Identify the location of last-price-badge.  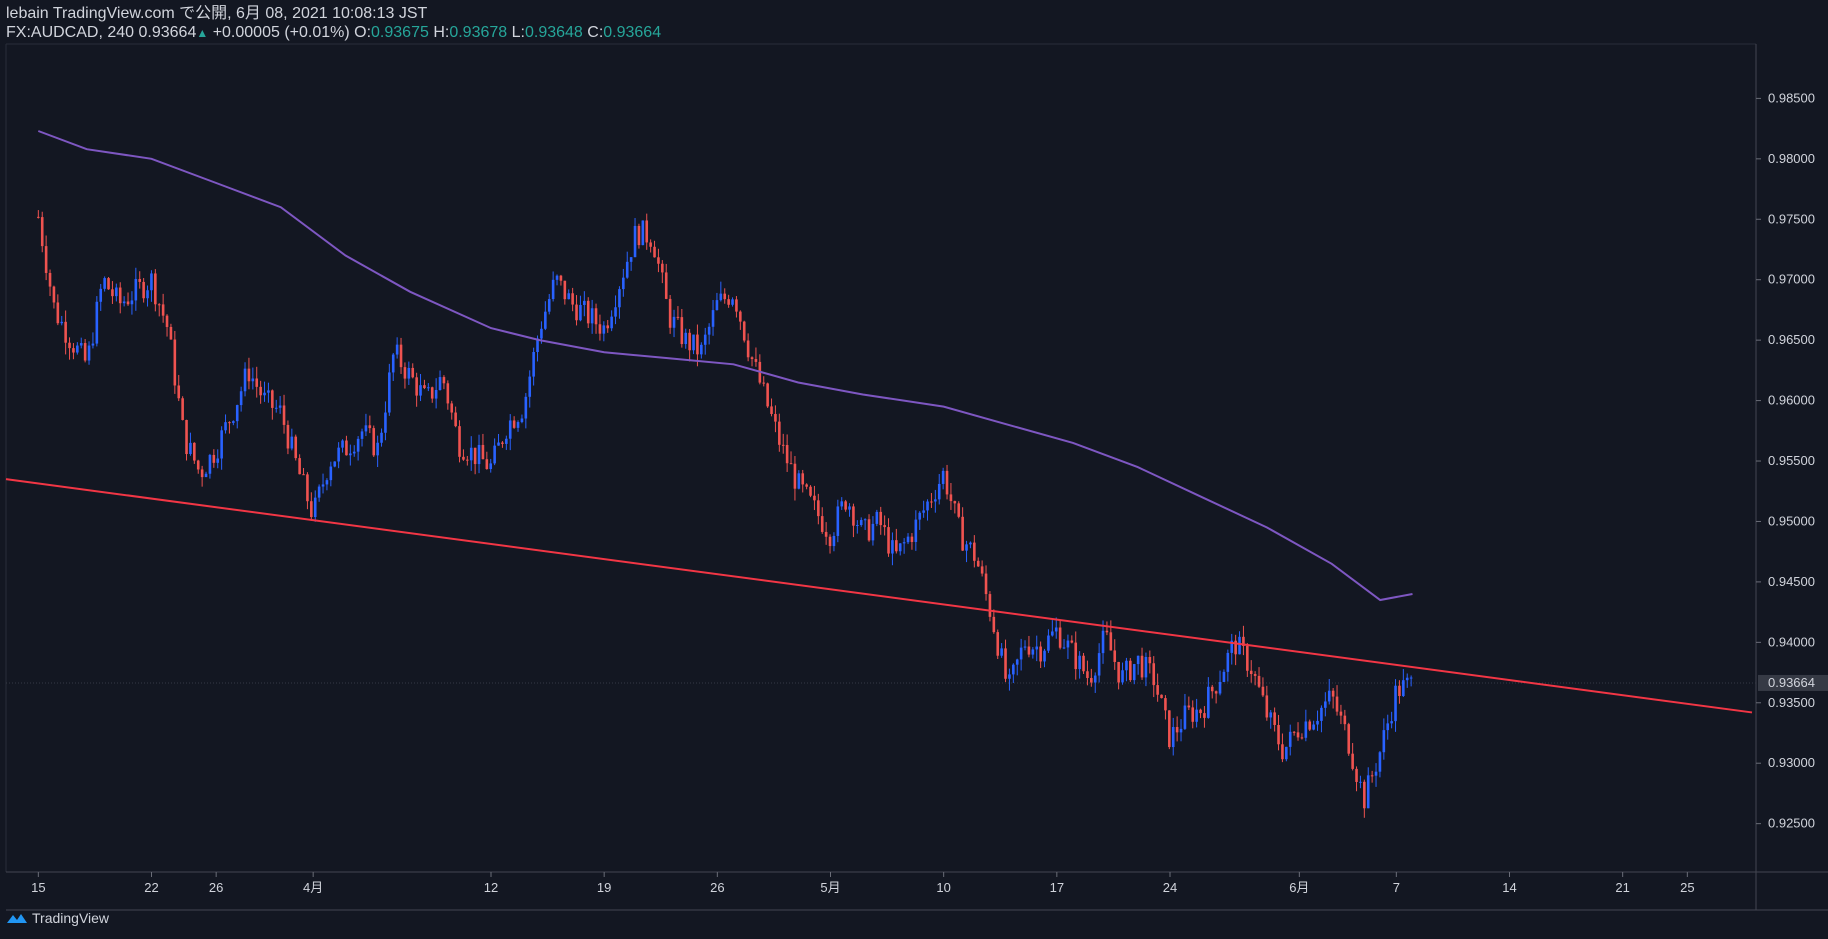
(1793, 682).